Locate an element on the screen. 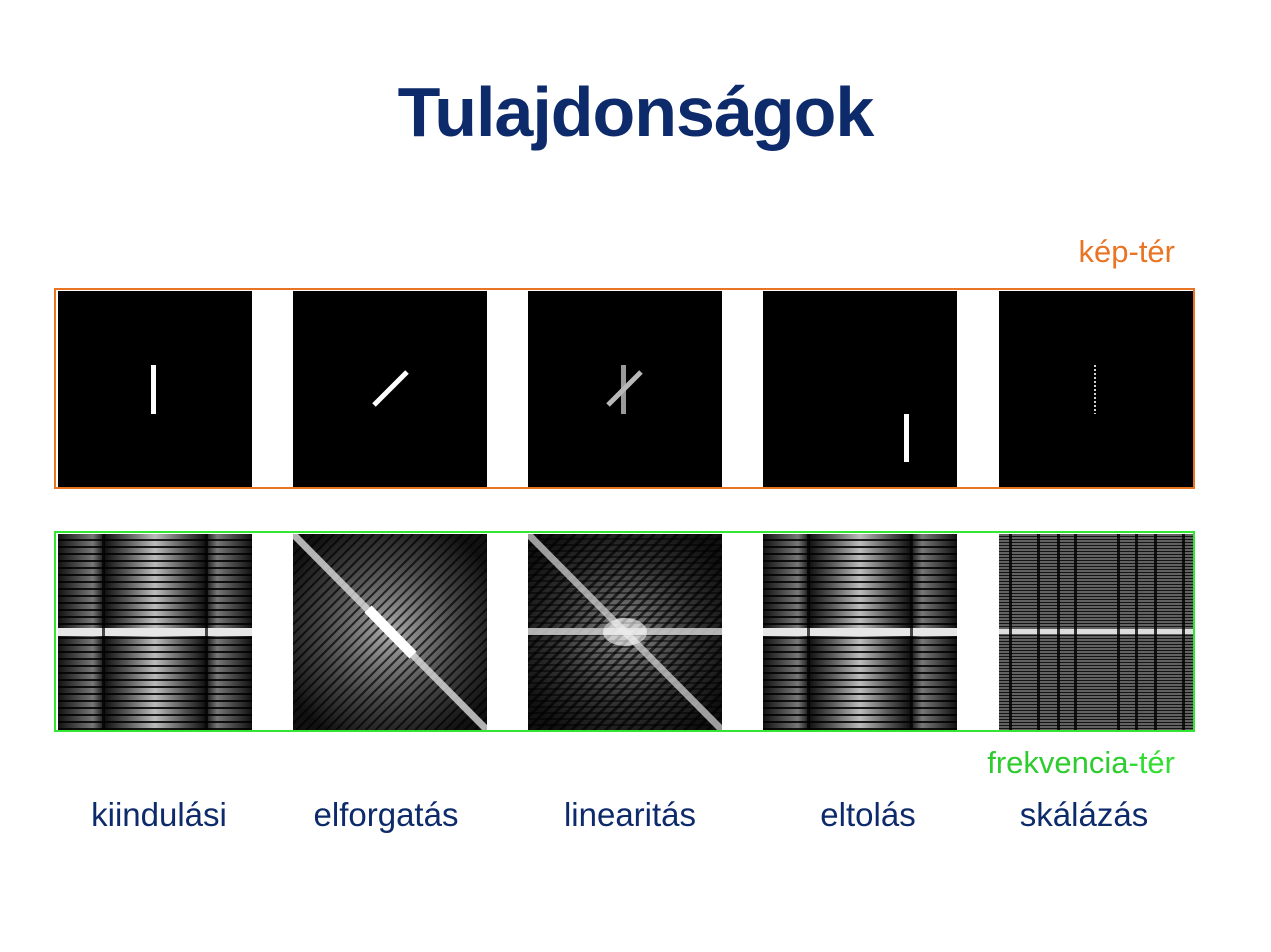  image-rotated-panel is located at coordinates (390, 389).